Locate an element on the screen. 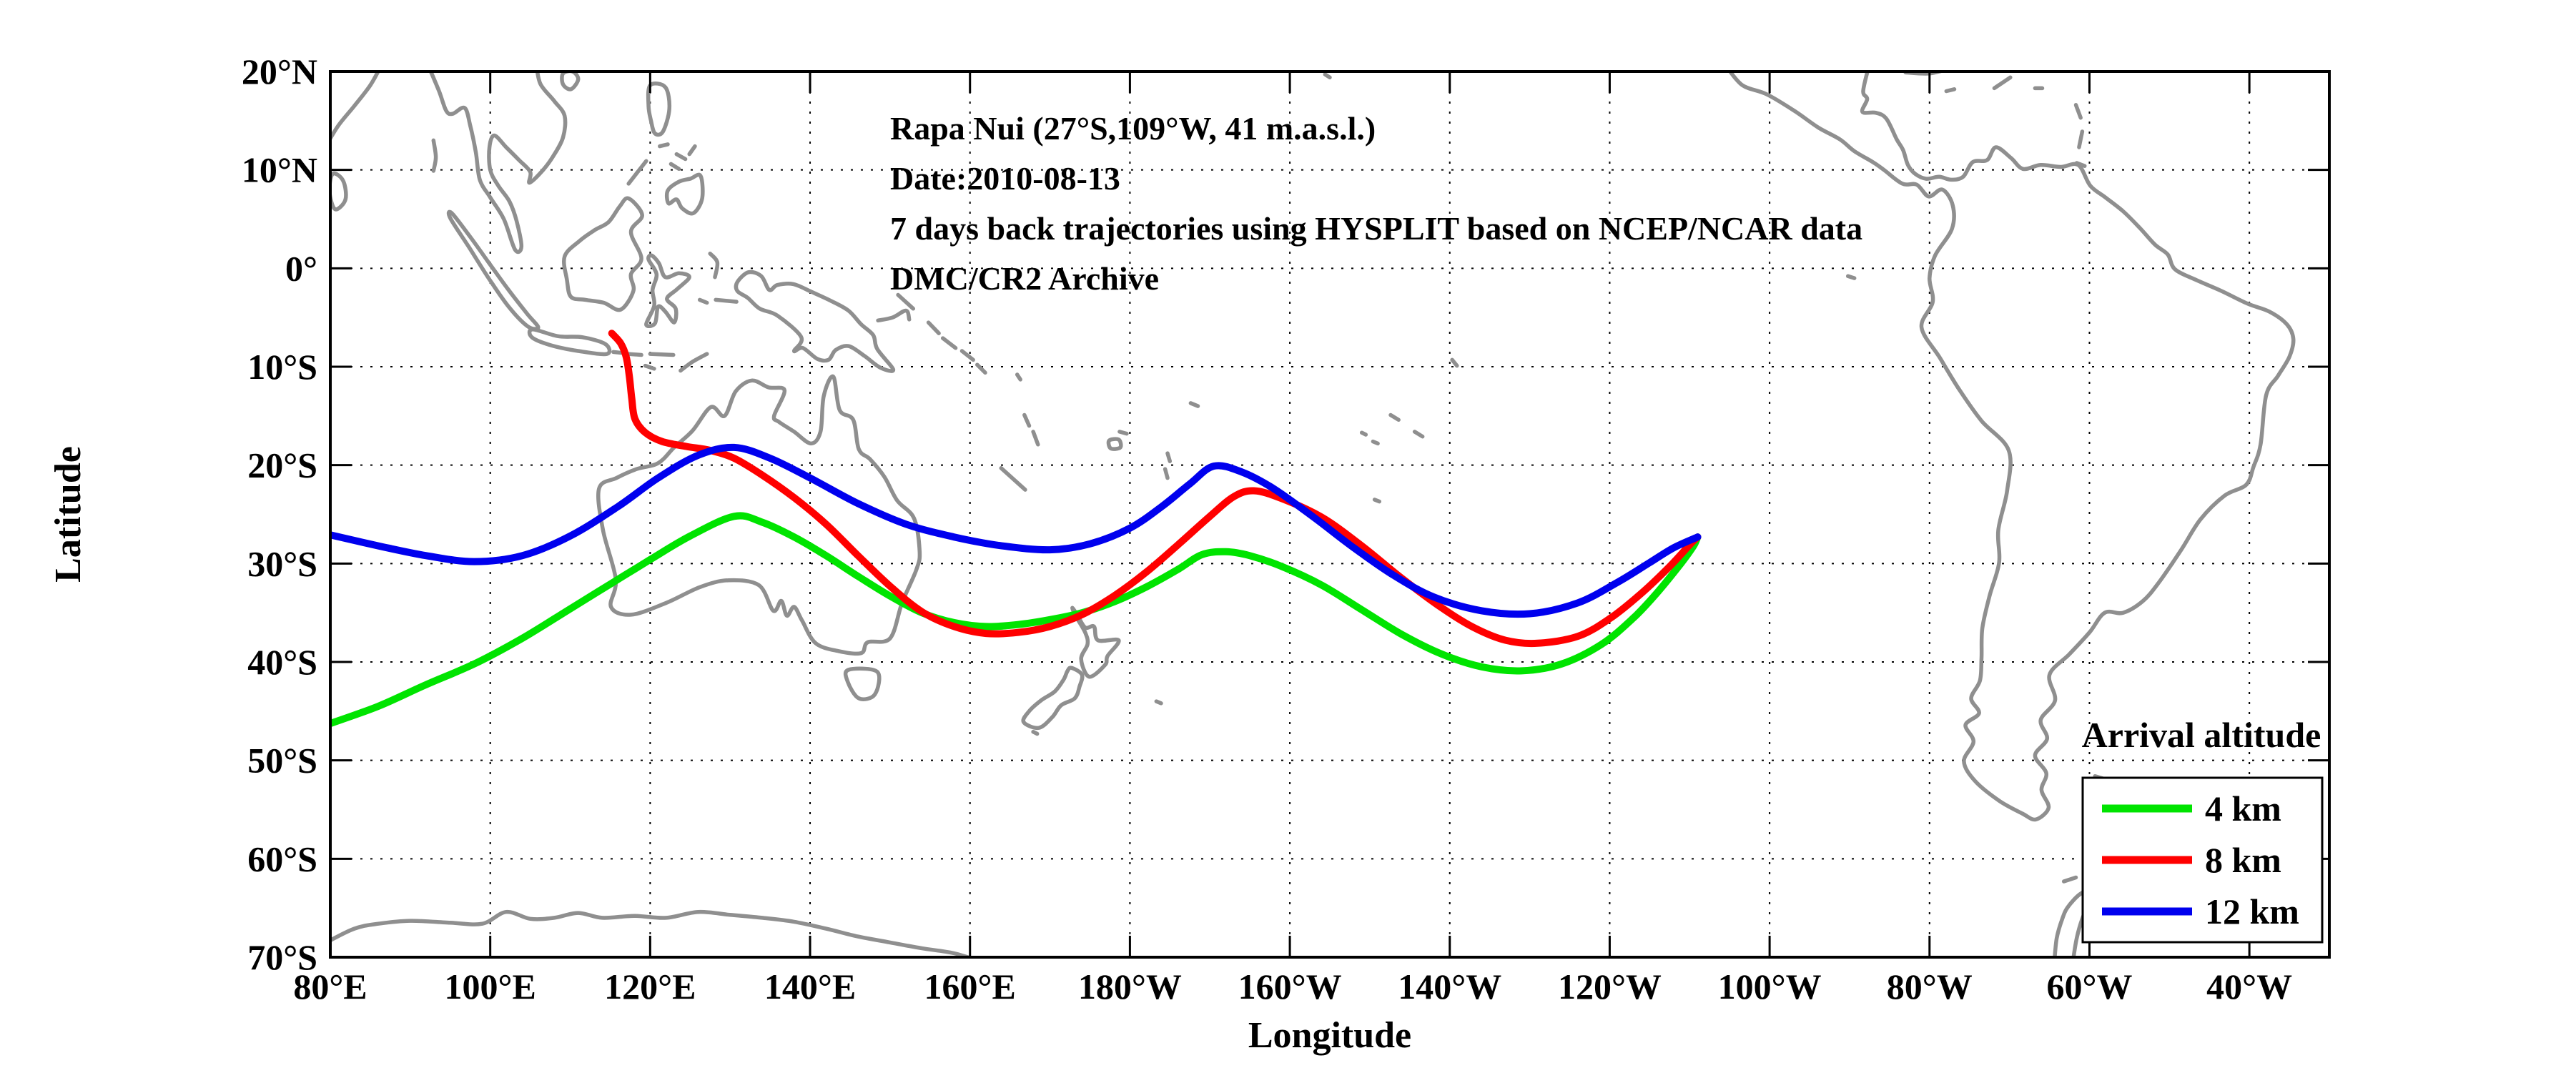  coastline-palawan is located at coordinates (637, 172).